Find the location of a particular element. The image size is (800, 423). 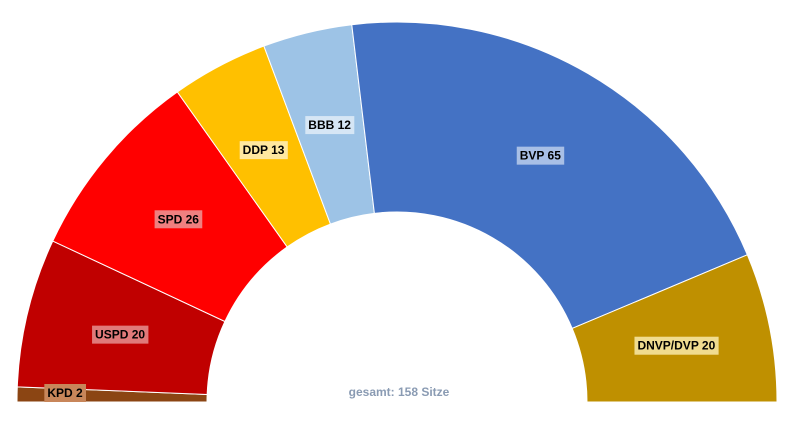

label-ddp: DDP 13 is located at coordinates (263, 150).